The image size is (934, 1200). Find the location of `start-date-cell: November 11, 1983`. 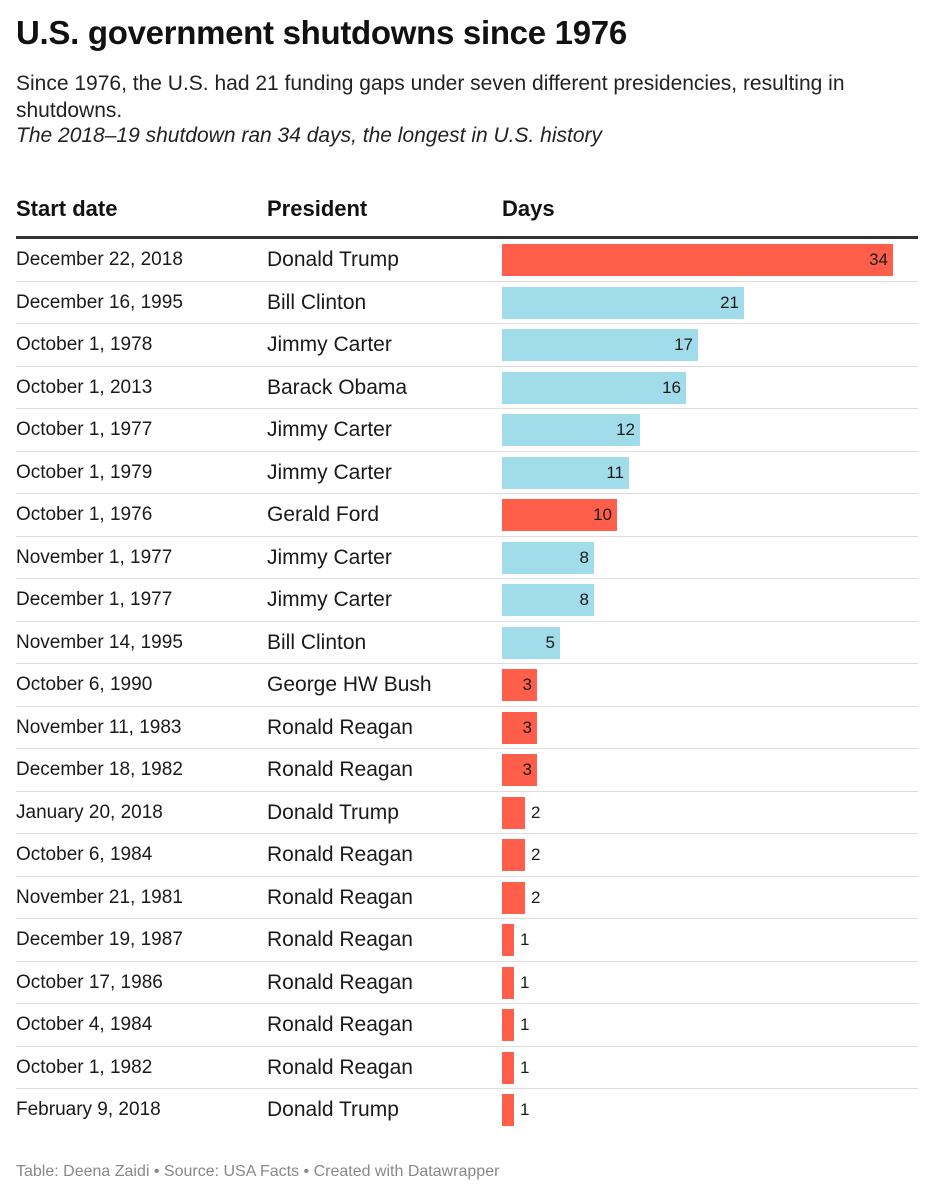

start-date-cell: November 11, 1983 is located at coordinates (99, 727).